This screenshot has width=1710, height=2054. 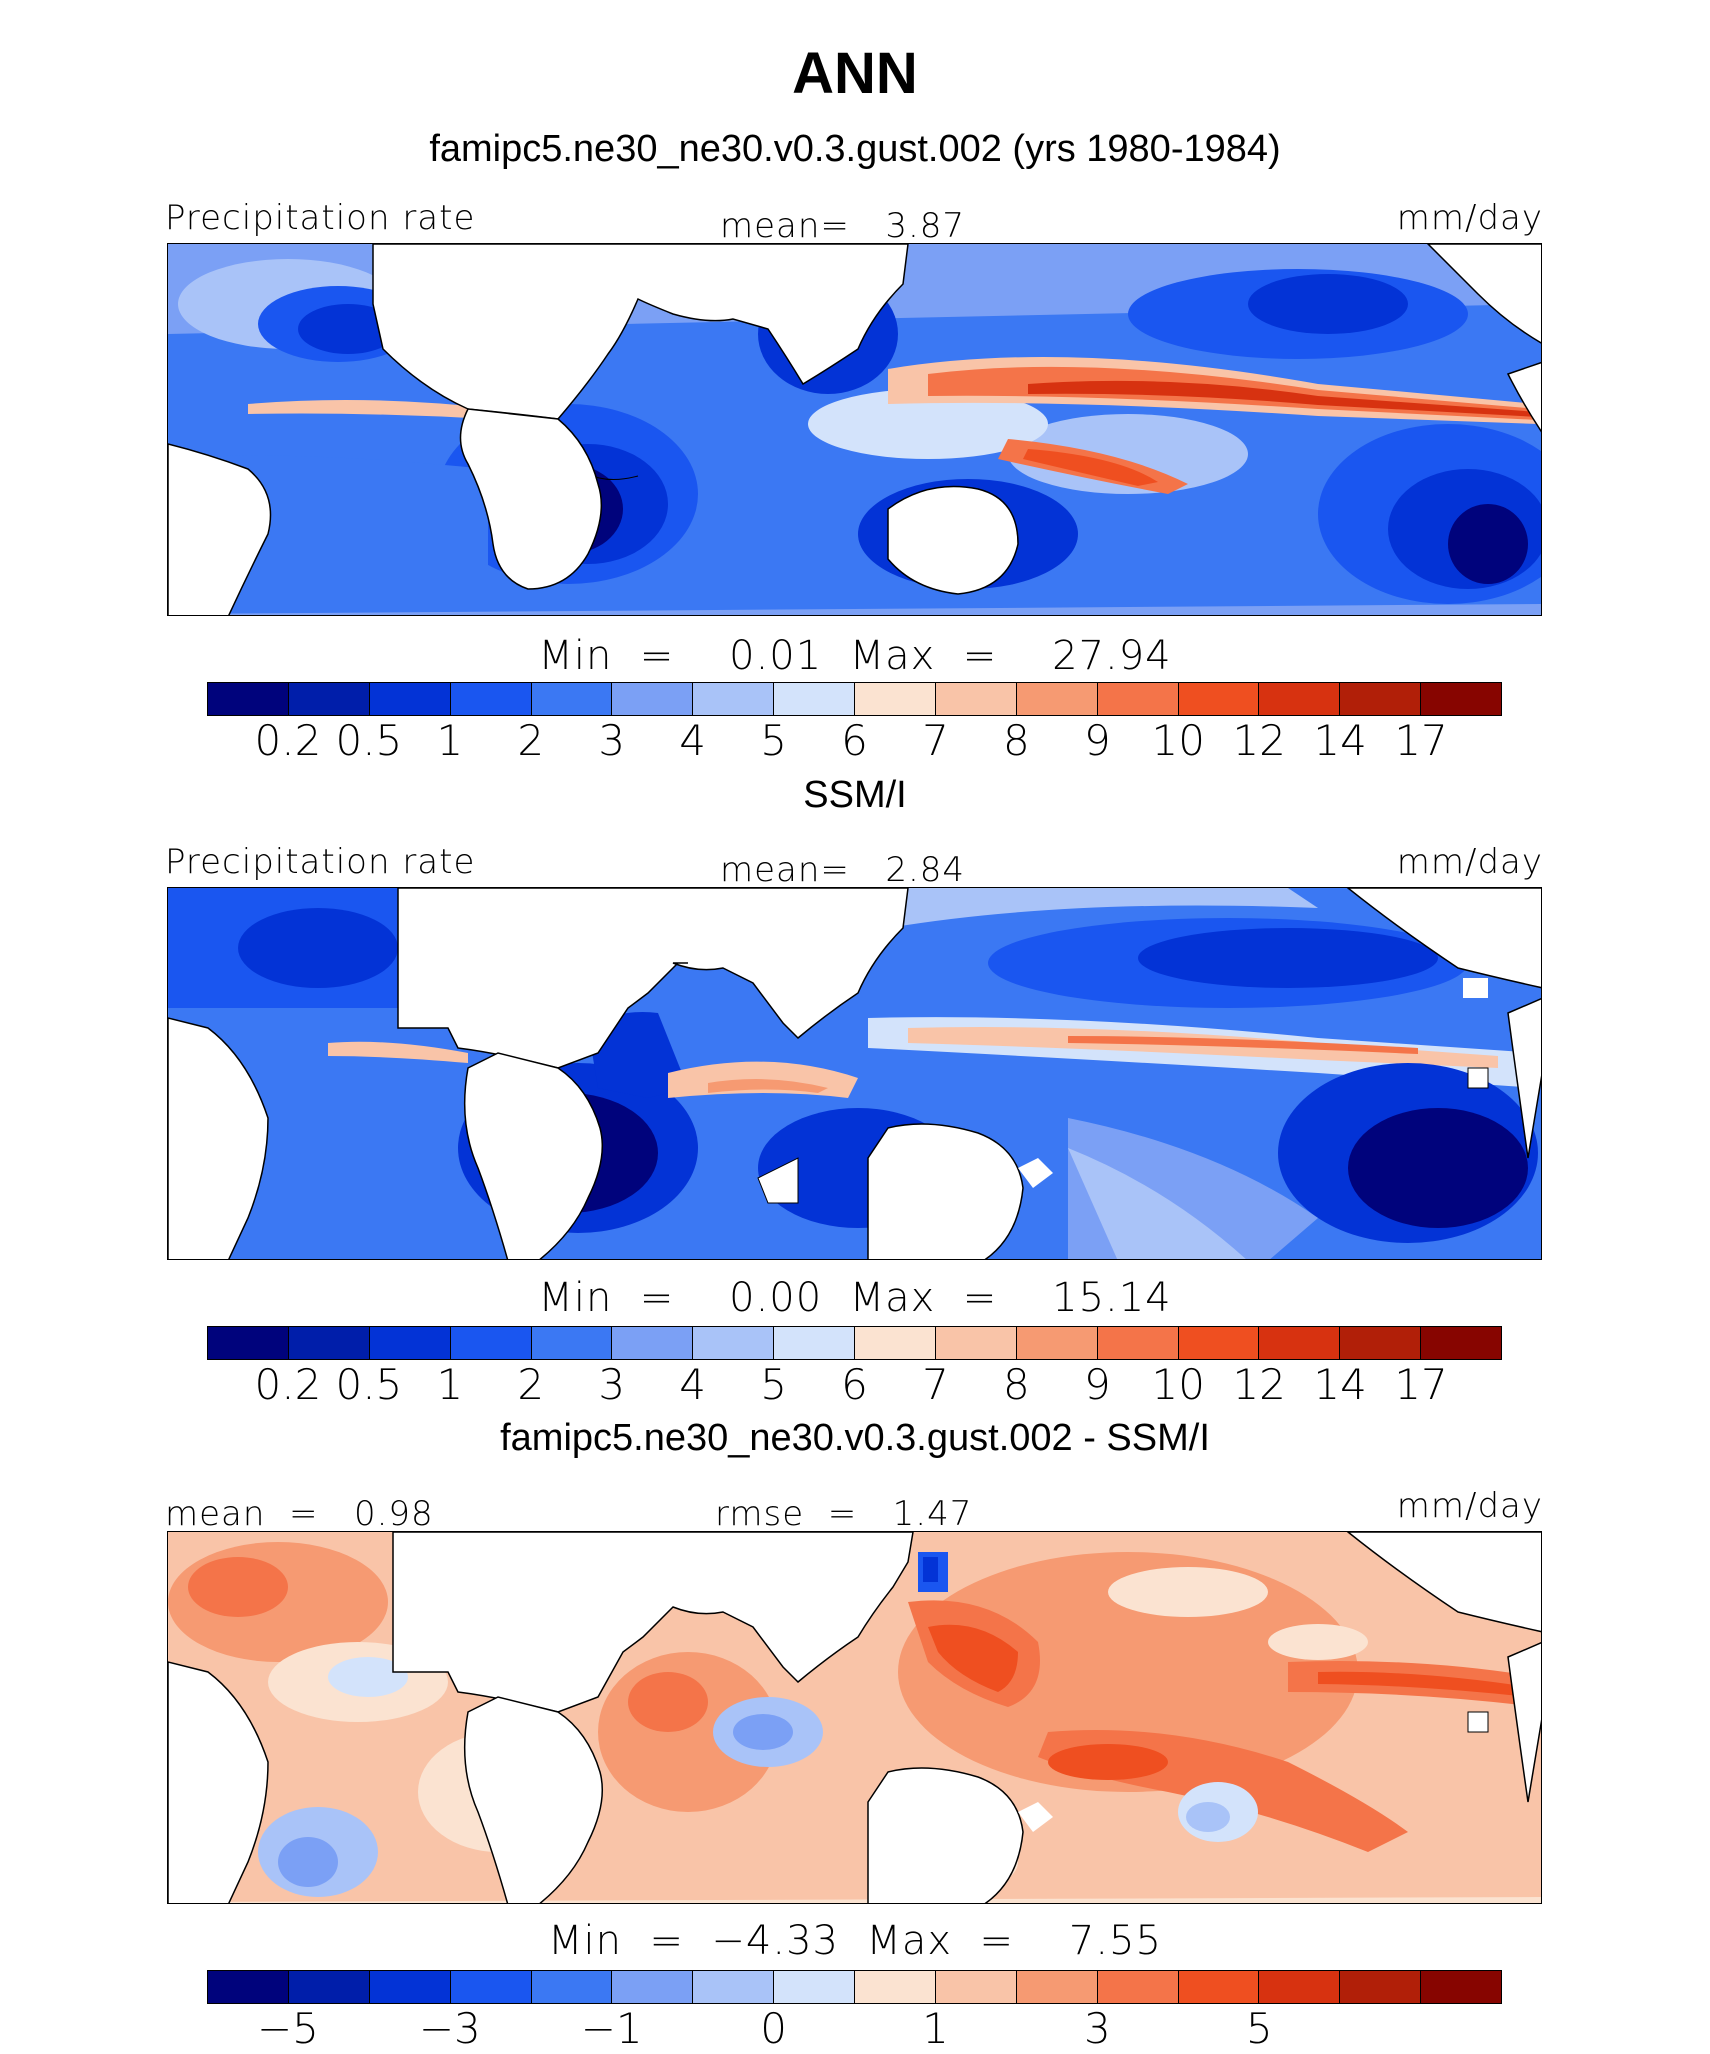 What do you see at coordinates (855, 1298) in the screenshot?
I see `panel-2-minmax: Min = 0.00 Max = 15.14` at bounding box center [855, 1298].